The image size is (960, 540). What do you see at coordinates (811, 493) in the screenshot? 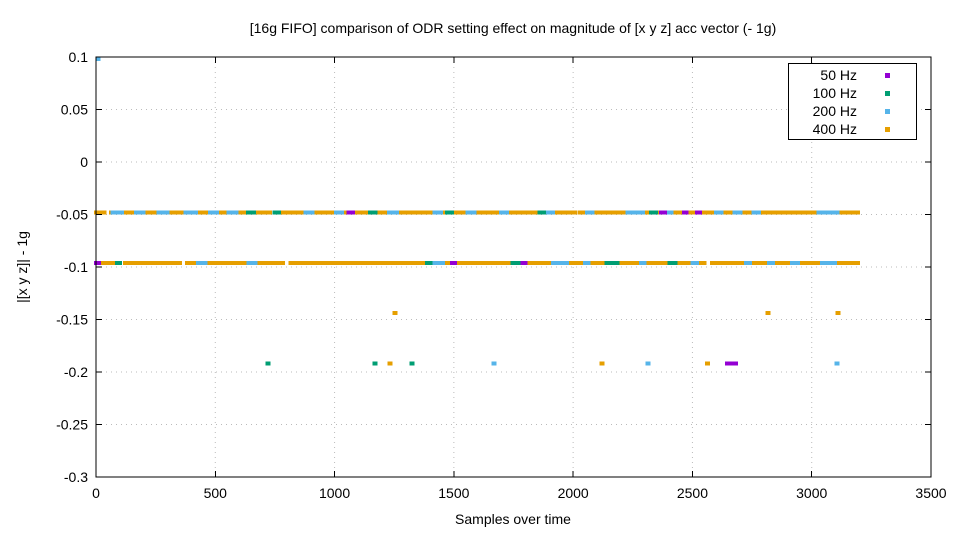
I see `svg-text: 3000` at bounding box center [811, 493].